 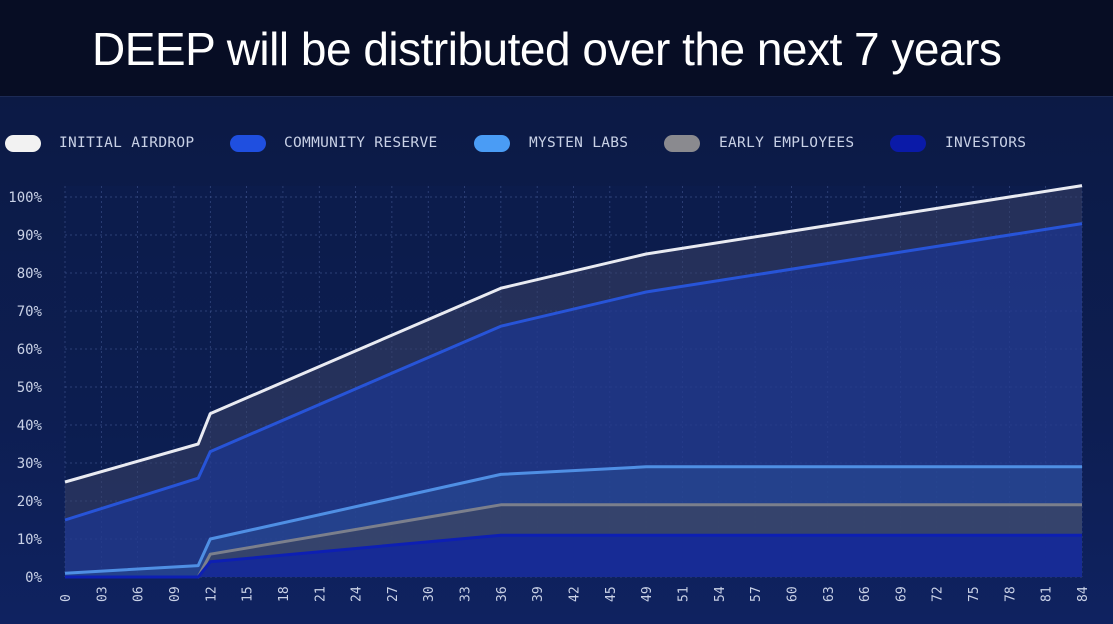 What do you see at coordinates (30, 388) in the screenshot?
I see `y-tick-label: 50%` at bounding box center [30, 388].